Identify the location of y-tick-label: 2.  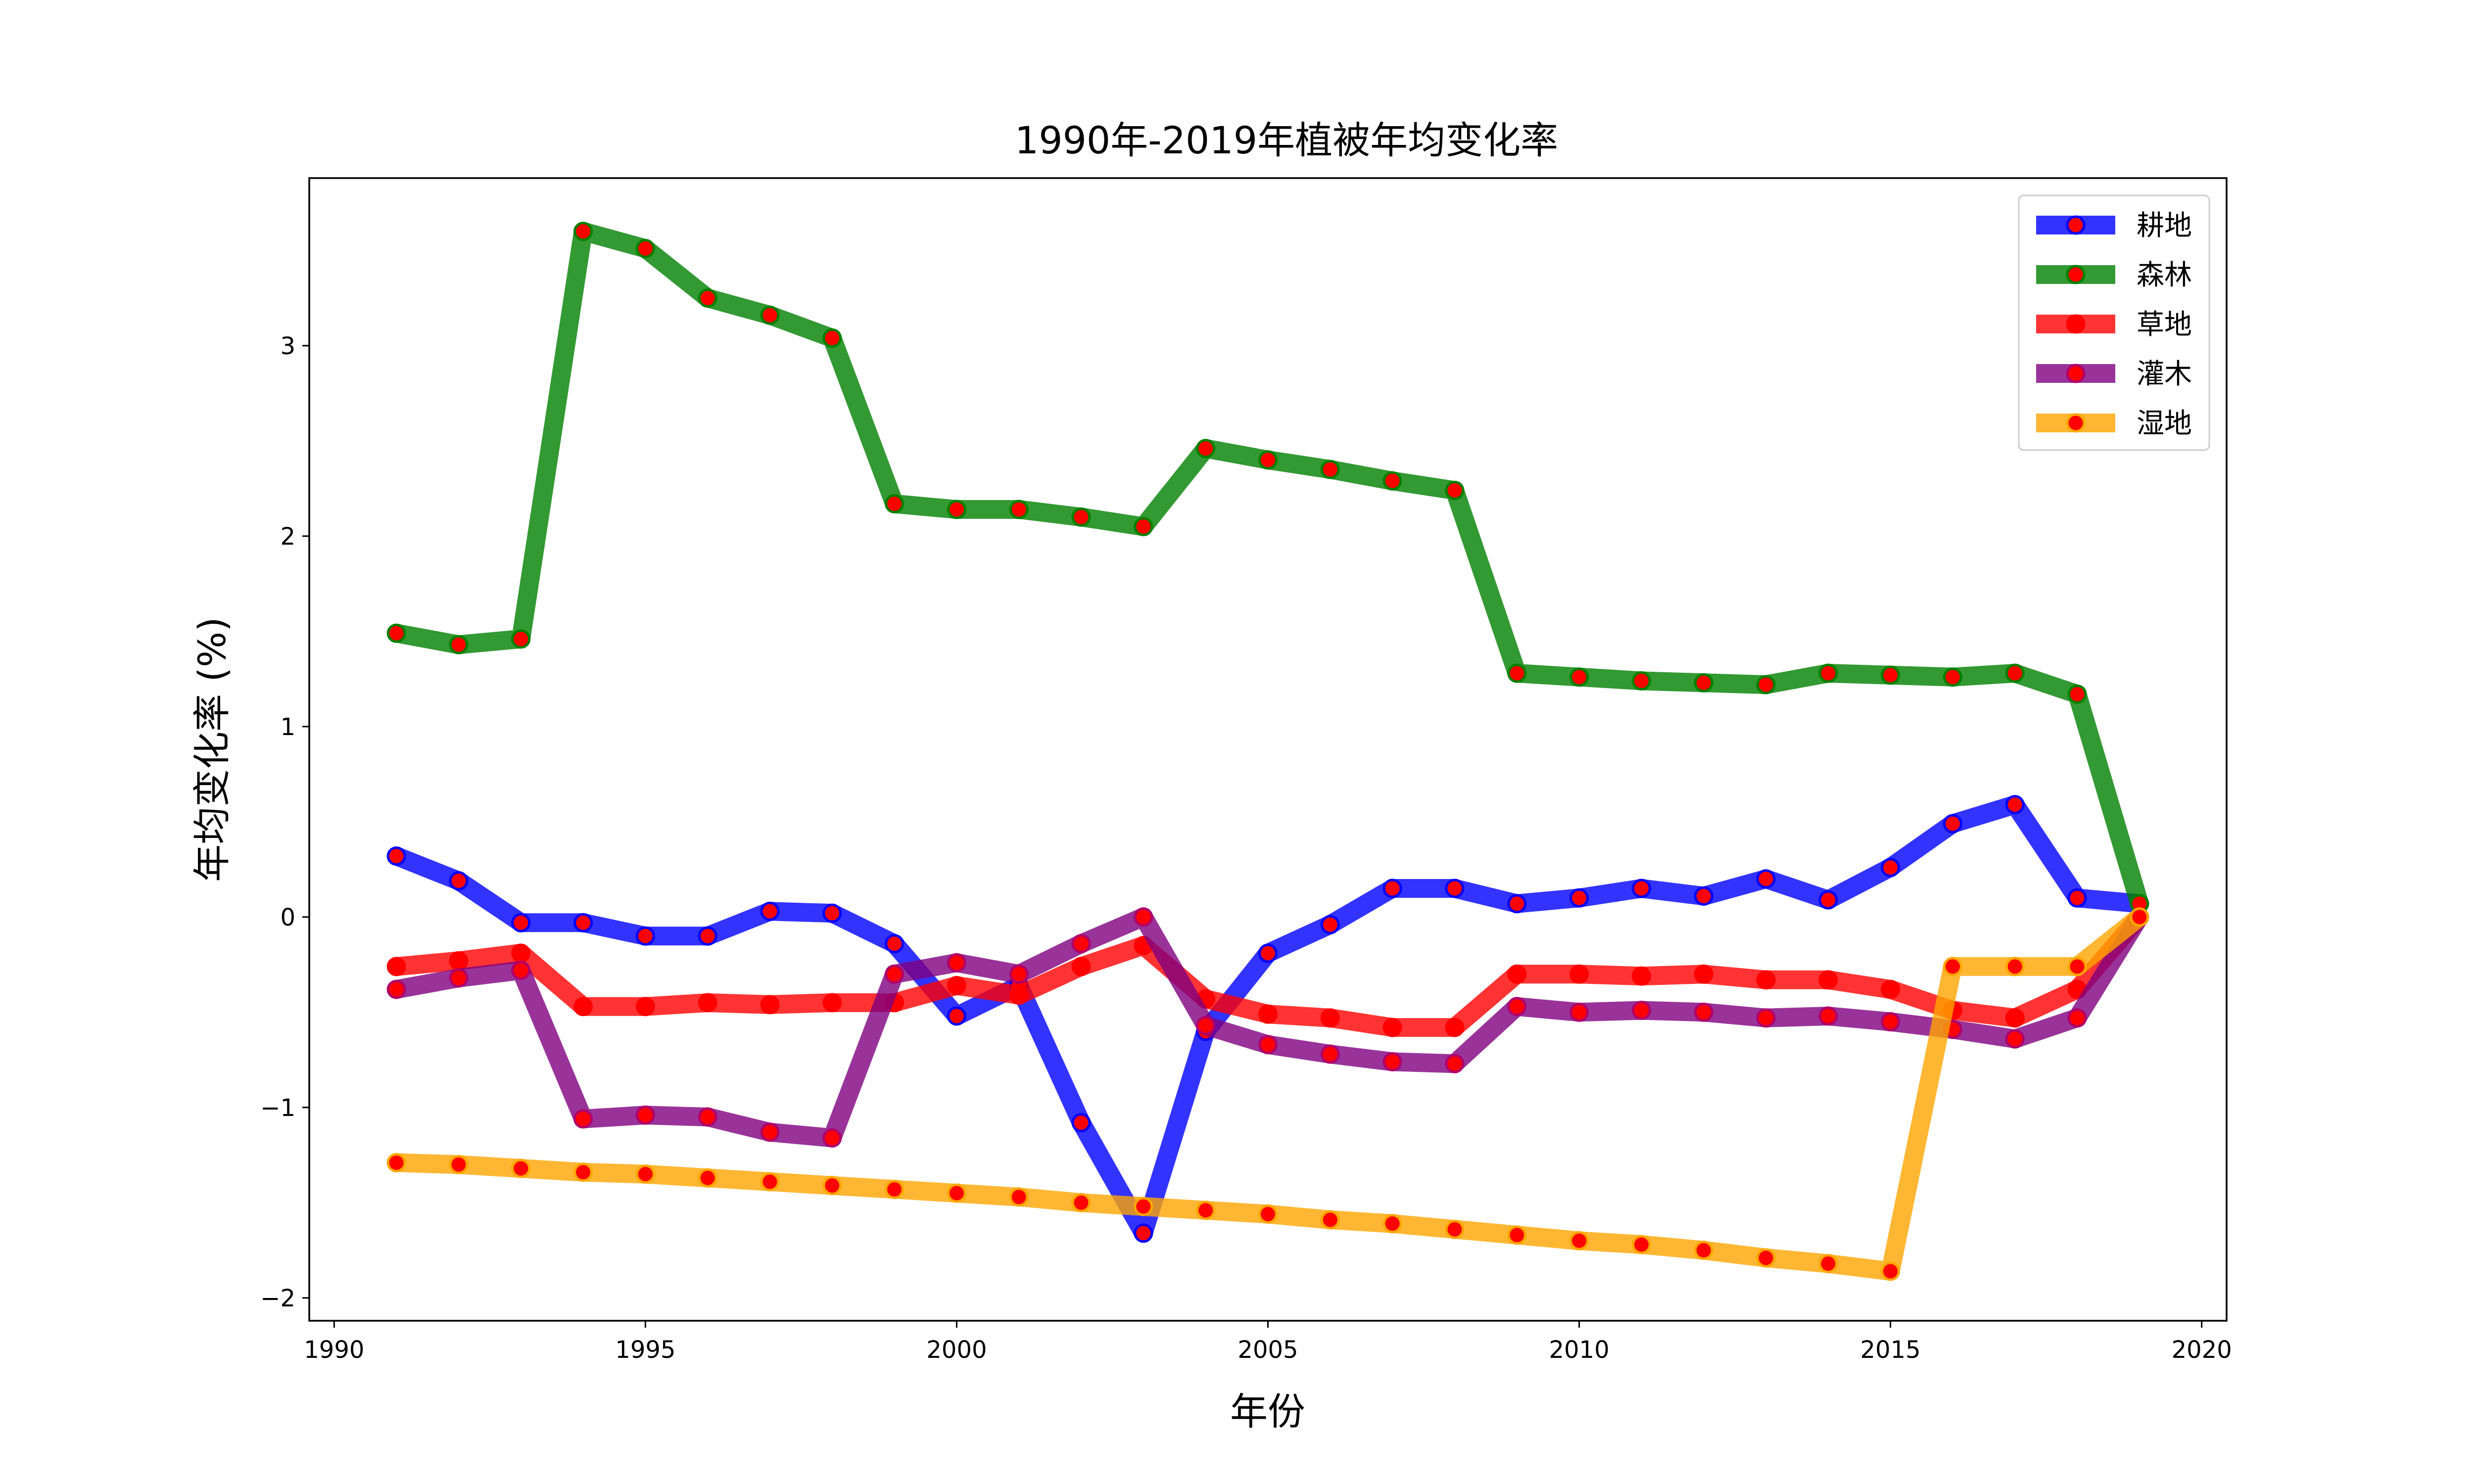
(288, 537).